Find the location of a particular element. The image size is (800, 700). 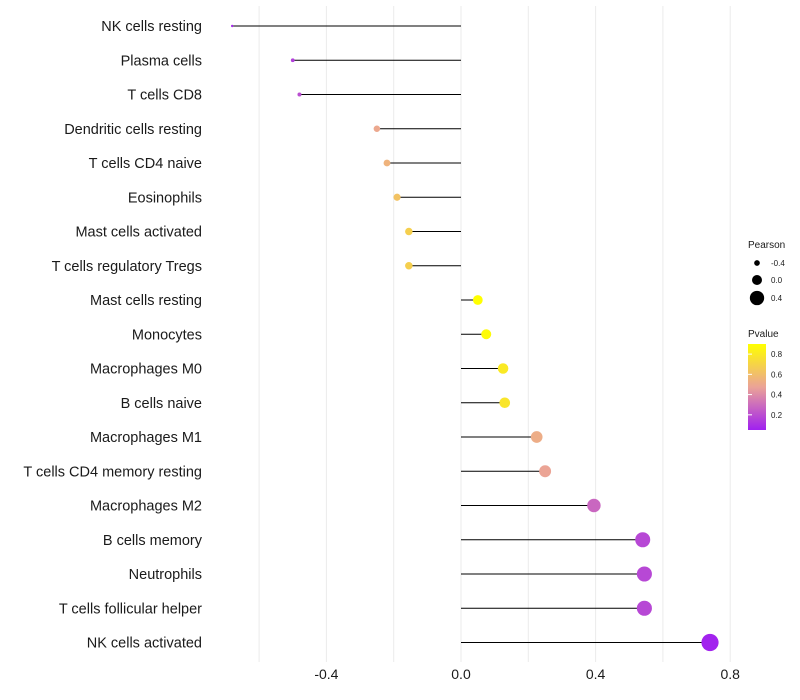

y-tick-label: NK cells resting is located at coordinates (151, 27).